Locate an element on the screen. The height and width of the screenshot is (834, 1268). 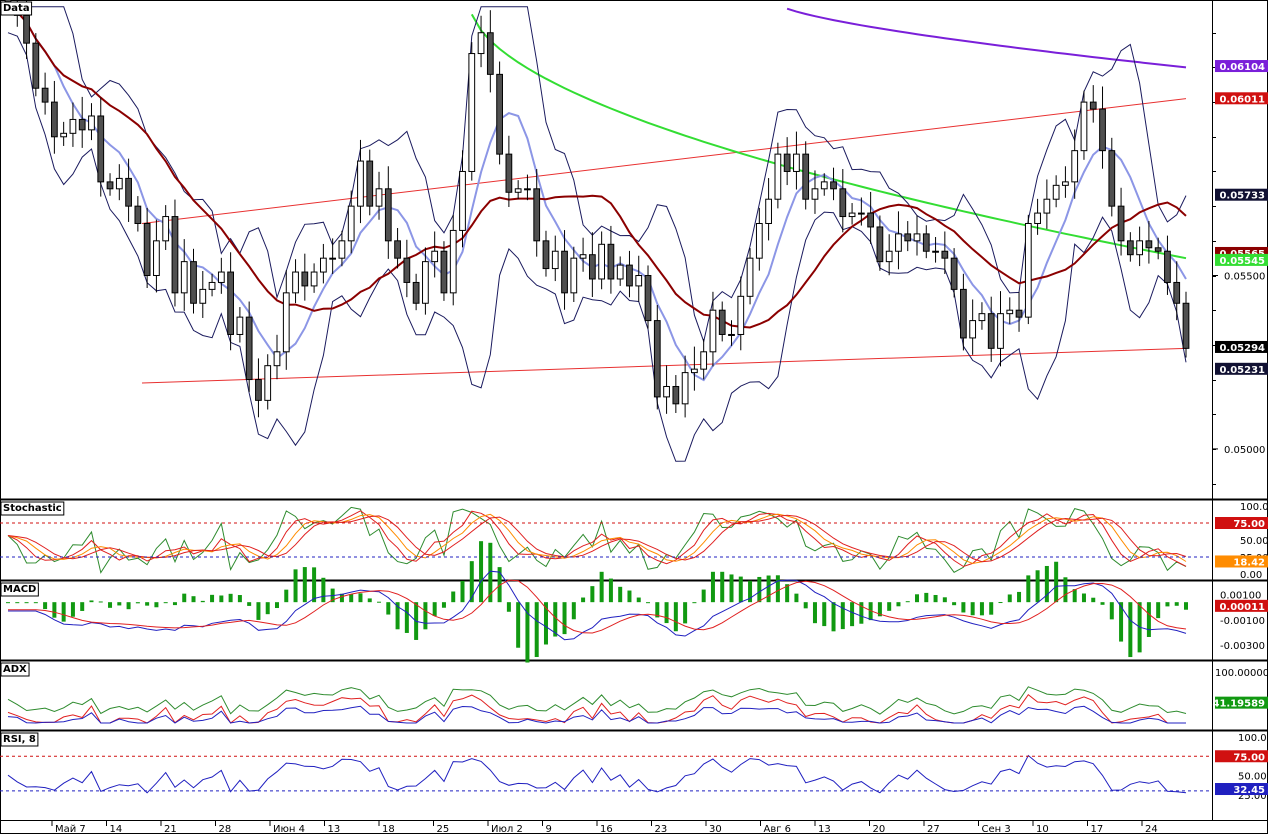
time-tick-label: Авг 6 is located at coordinates (778, 829).